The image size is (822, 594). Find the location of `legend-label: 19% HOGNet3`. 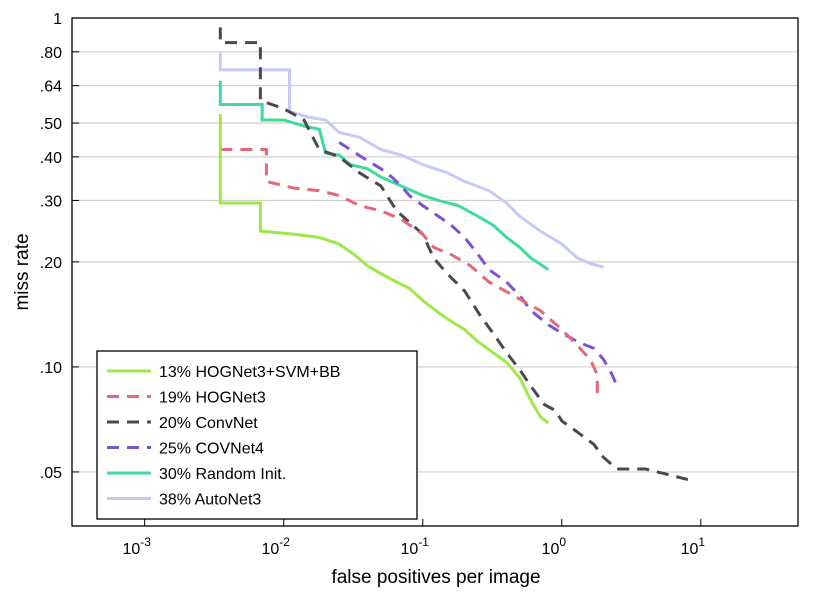

legend-label: 19% HOGNet3 is located at coordinates (212, 398).